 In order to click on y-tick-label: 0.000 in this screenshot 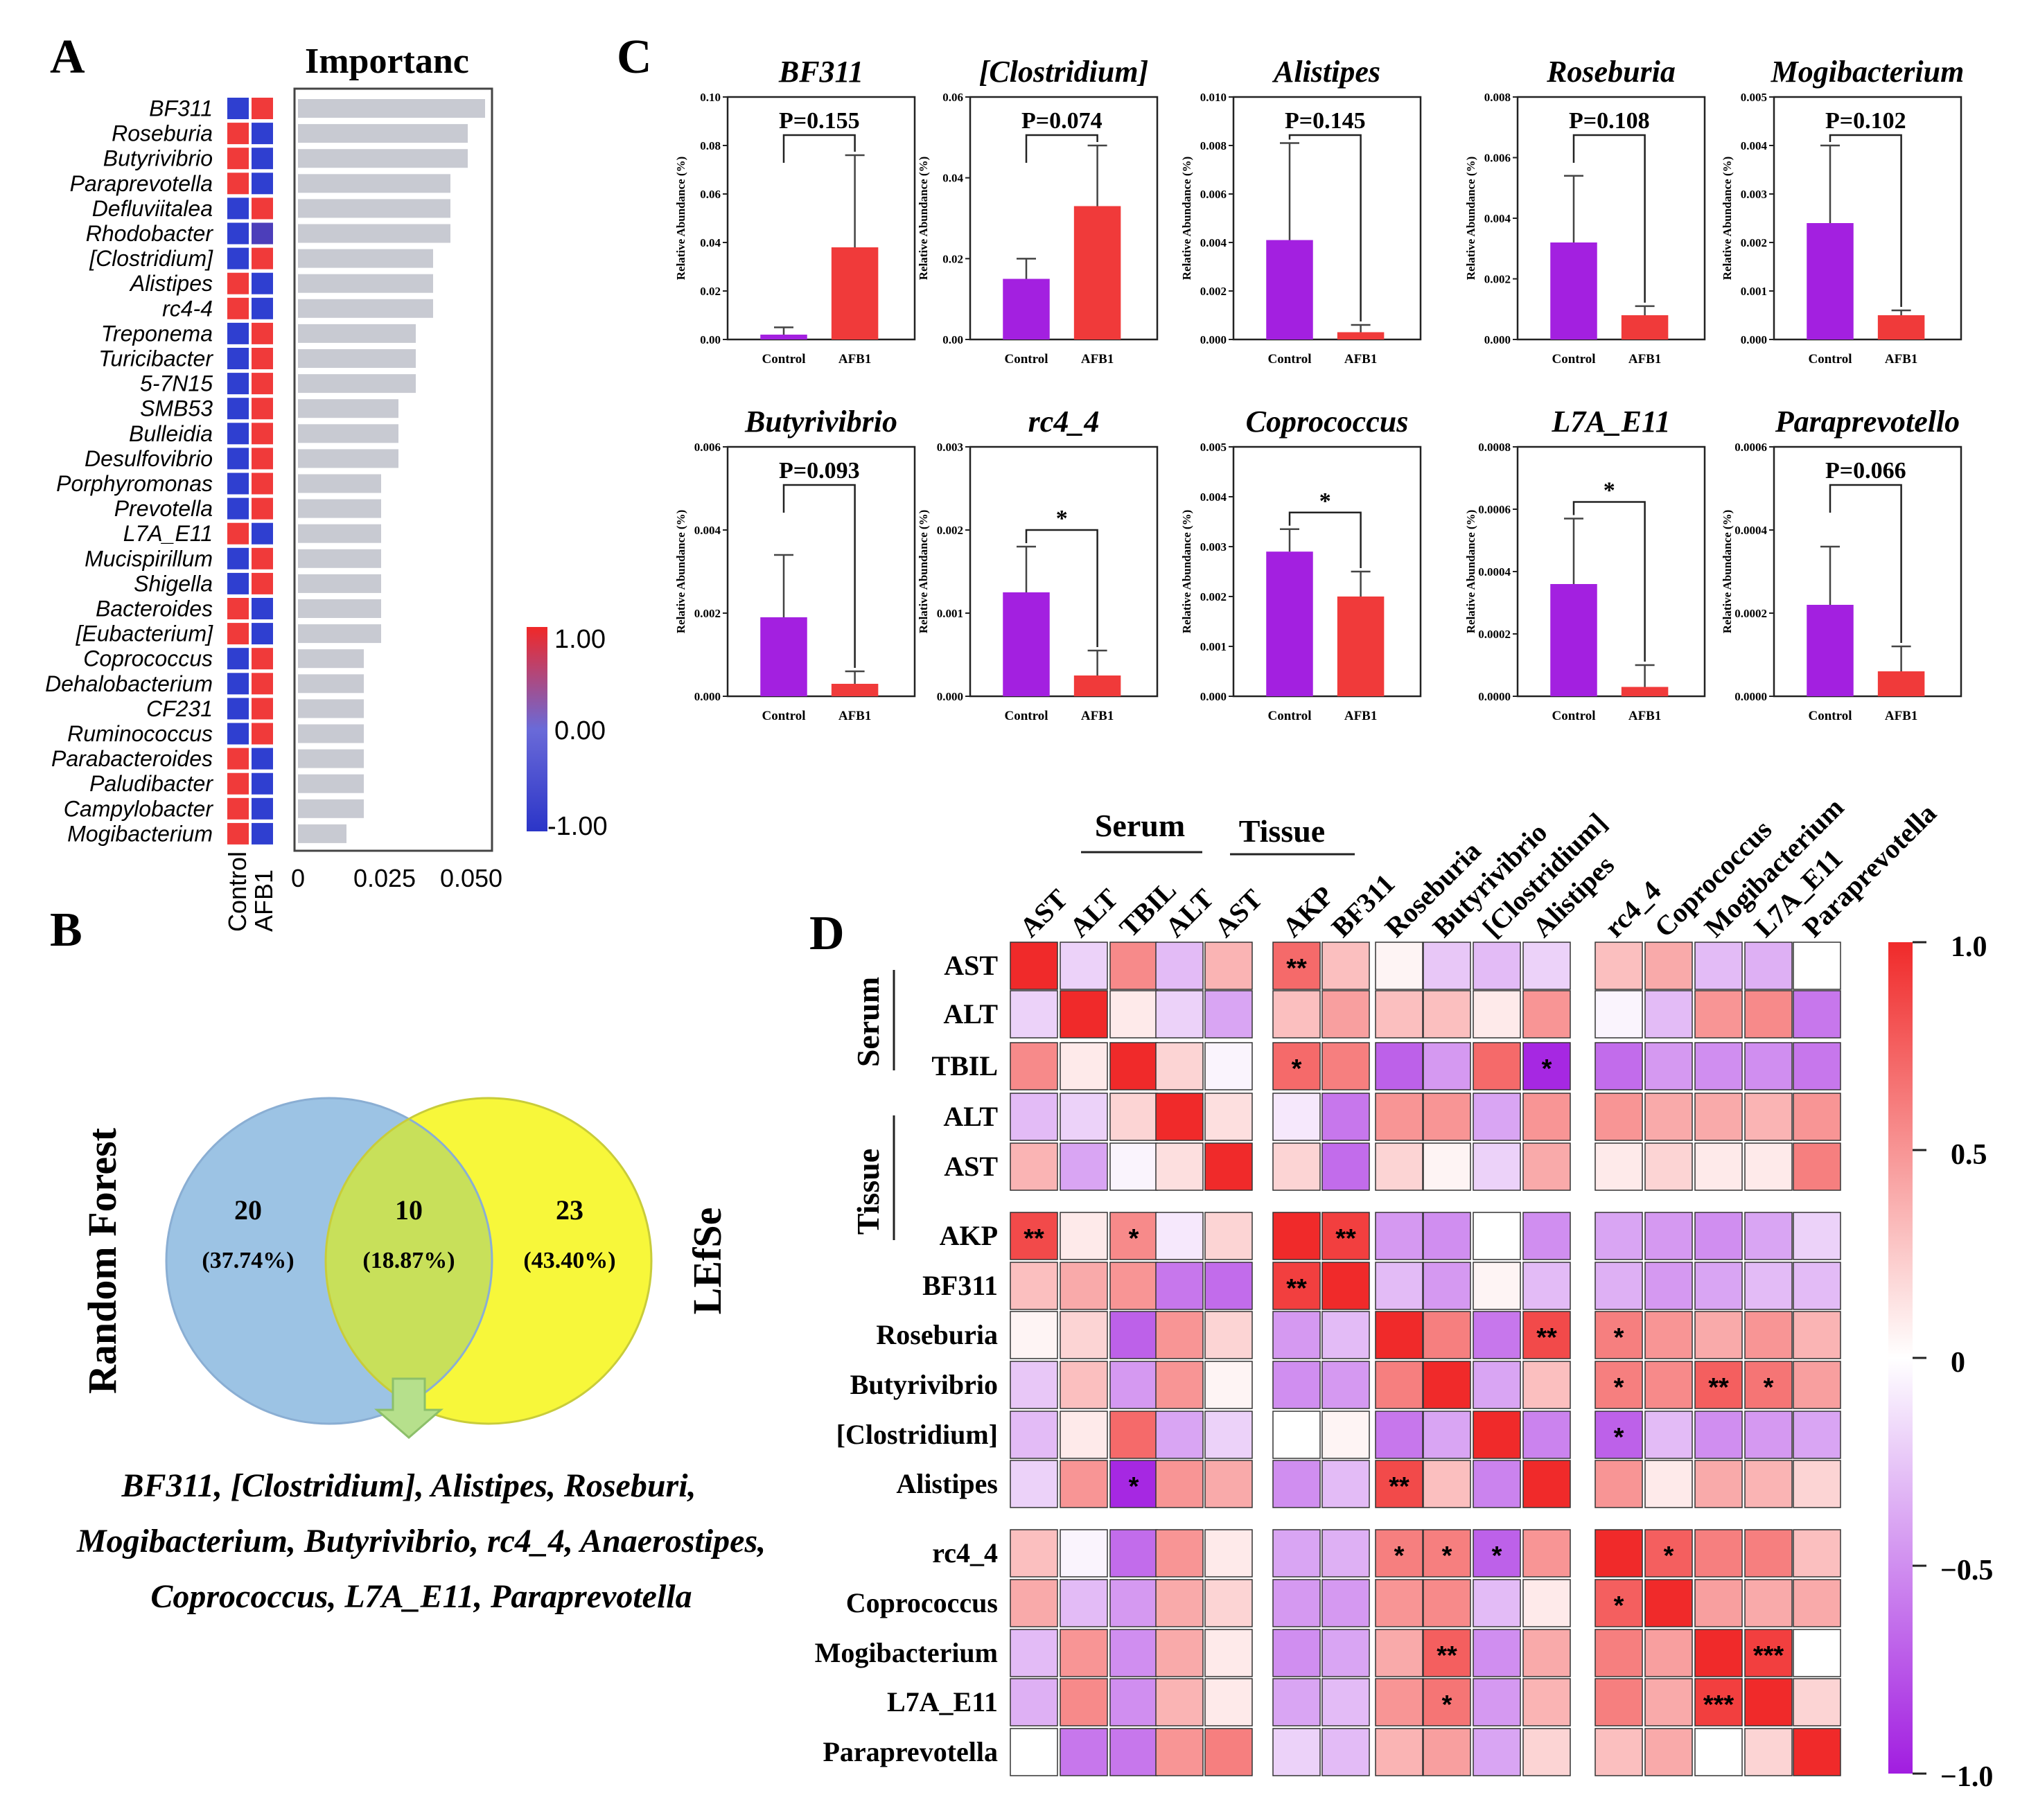, I will do `click(950, 696)`.